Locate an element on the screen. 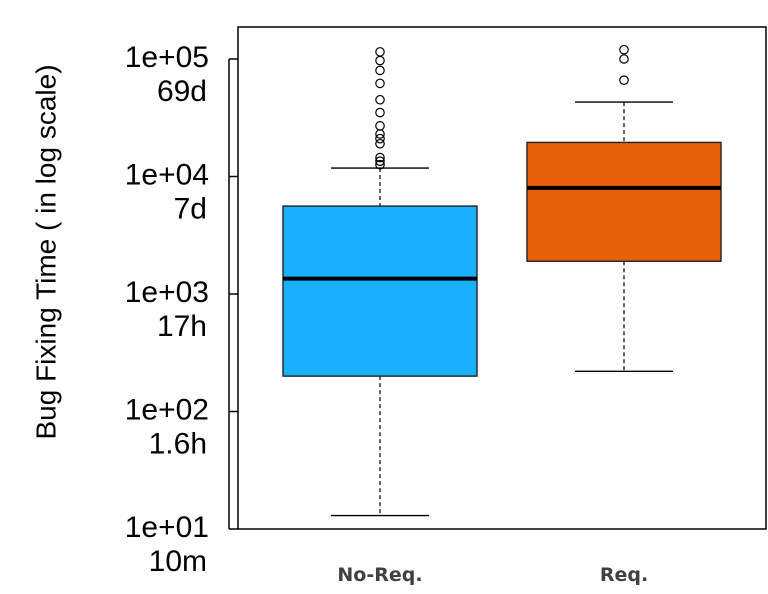  y-axis-label: Bug Fixing Time ( in log scale) is located at coordinates (45, 251).